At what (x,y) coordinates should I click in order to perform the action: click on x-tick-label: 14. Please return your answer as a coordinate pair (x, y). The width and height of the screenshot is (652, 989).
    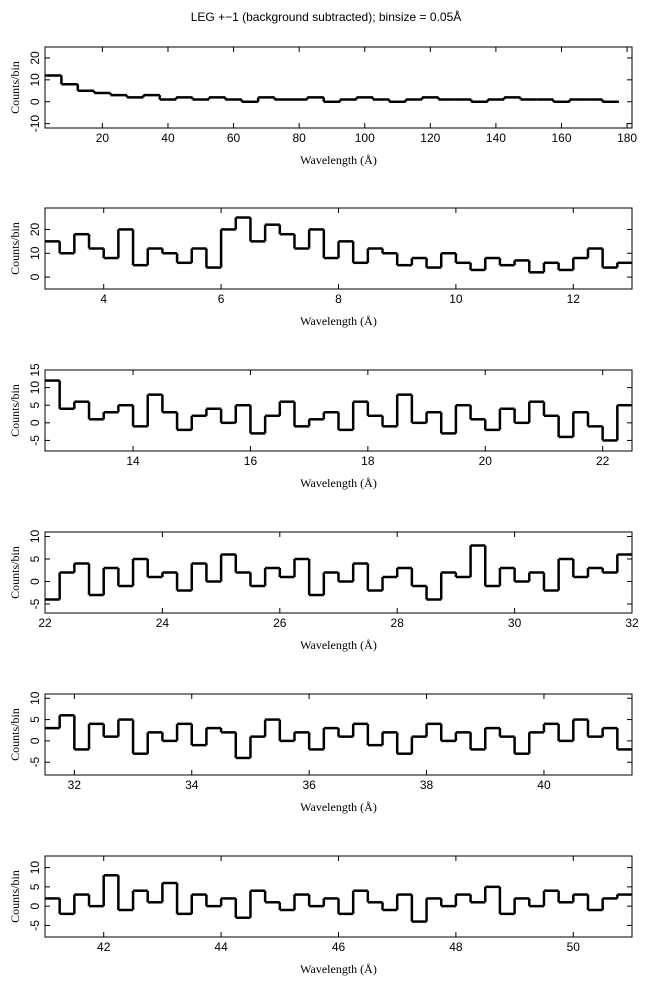
    Looking at the image, I should click on (133, 461).